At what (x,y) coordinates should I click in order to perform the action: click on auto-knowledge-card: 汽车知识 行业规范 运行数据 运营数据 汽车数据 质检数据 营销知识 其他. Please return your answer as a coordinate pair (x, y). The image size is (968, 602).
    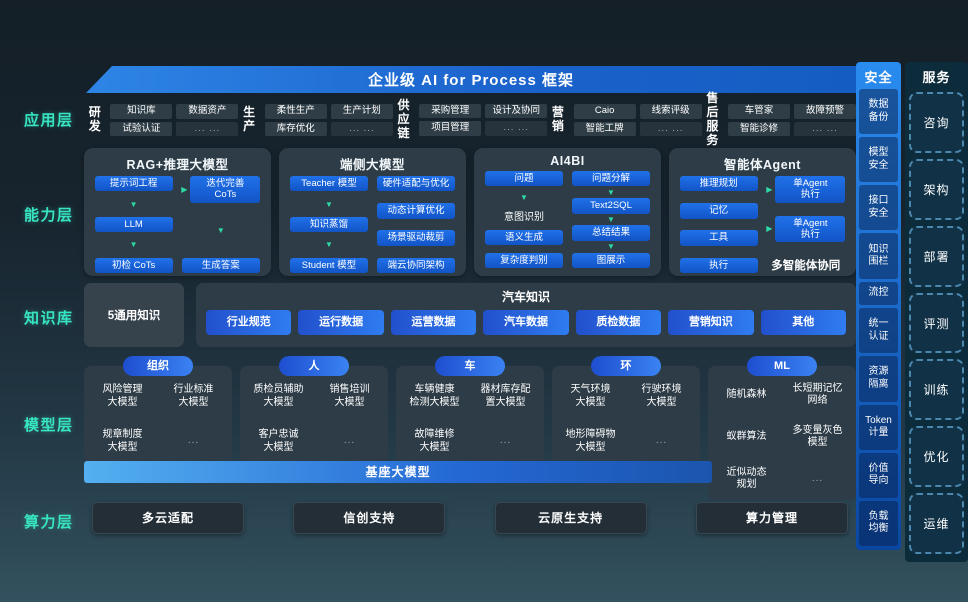
    Looking at the image, I should click on (526, 315).